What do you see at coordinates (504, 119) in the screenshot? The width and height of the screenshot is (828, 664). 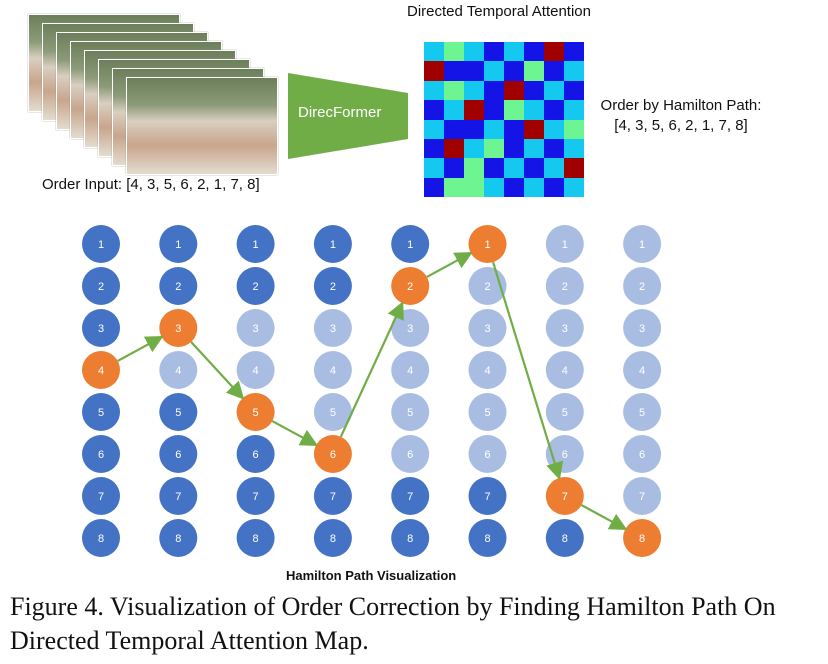 I see `attention-map` at bounding box center [504, 119].